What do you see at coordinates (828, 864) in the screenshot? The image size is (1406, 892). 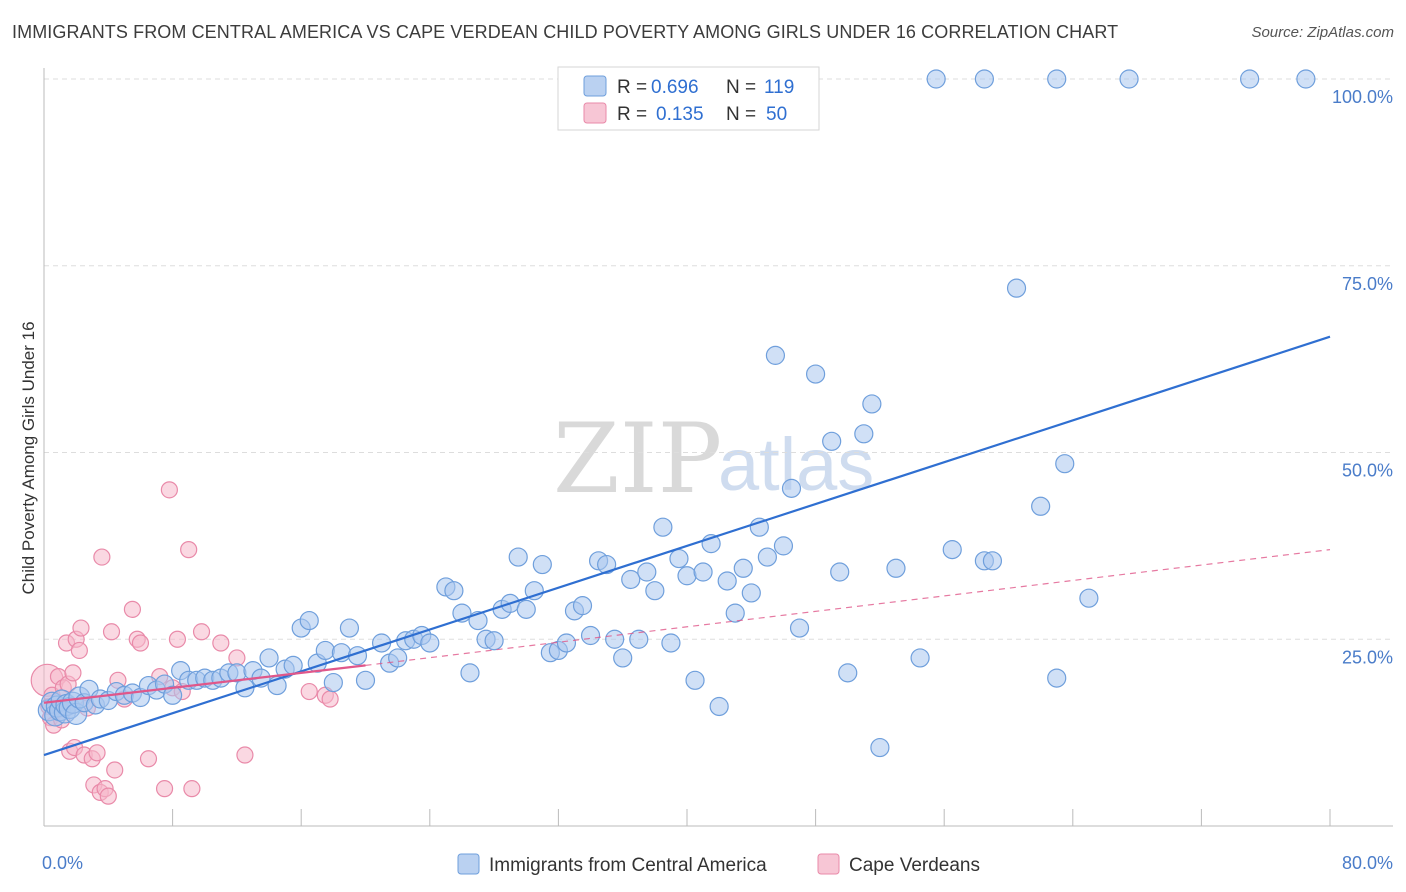 I see `legend-swatch-cape-verdeans` at bounding box center [828, 864].